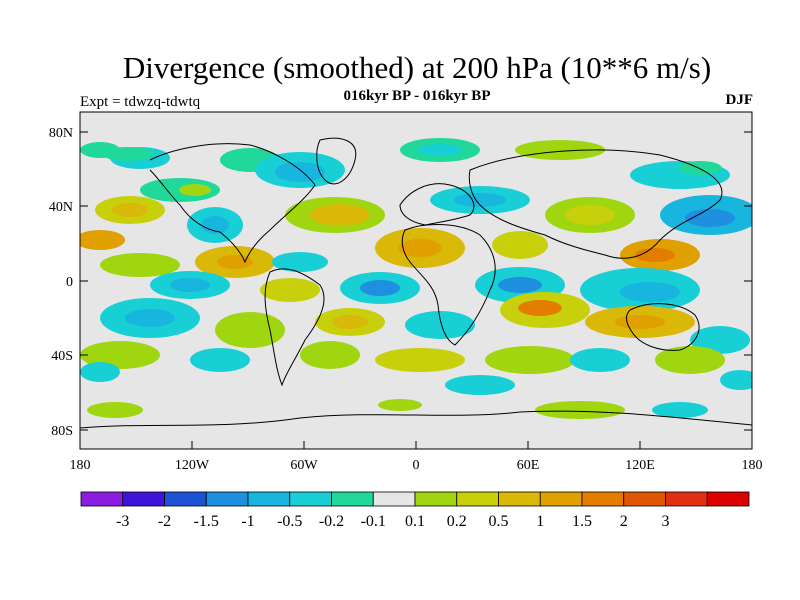 This screenshot has width=800, height=600. What do you see at coordinates (206, 521) in the screenshot?
I see `colorbar-label: -1.5` at bounding box center [206, 521].